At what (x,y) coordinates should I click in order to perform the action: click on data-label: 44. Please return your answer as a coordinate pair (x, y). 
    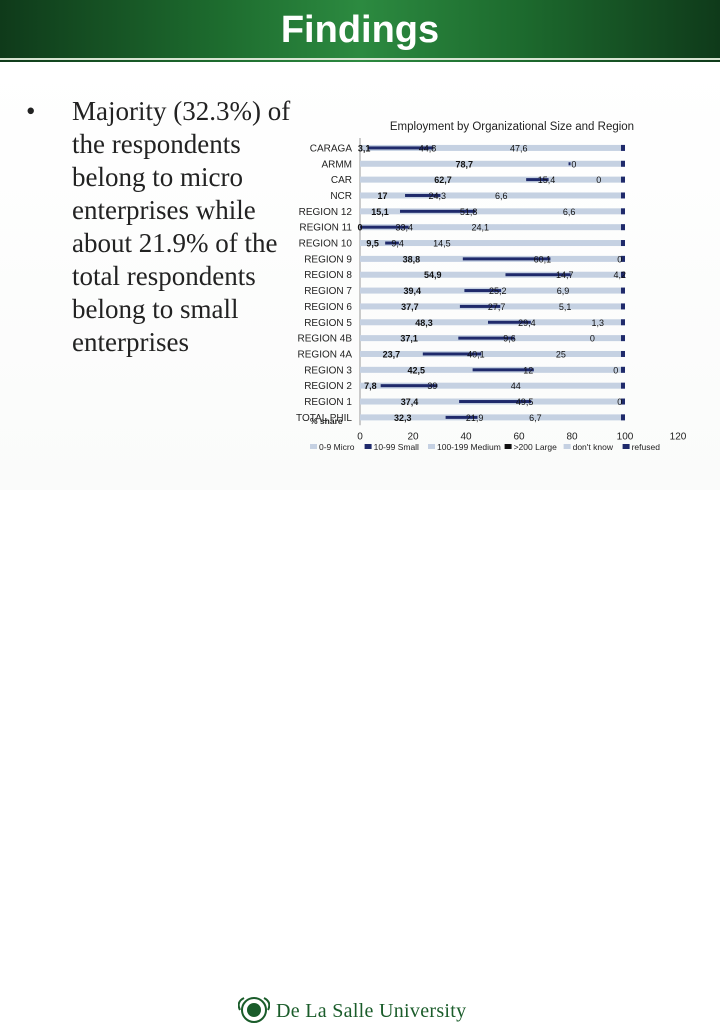
    Looking at the image, I should click on (516, 386).